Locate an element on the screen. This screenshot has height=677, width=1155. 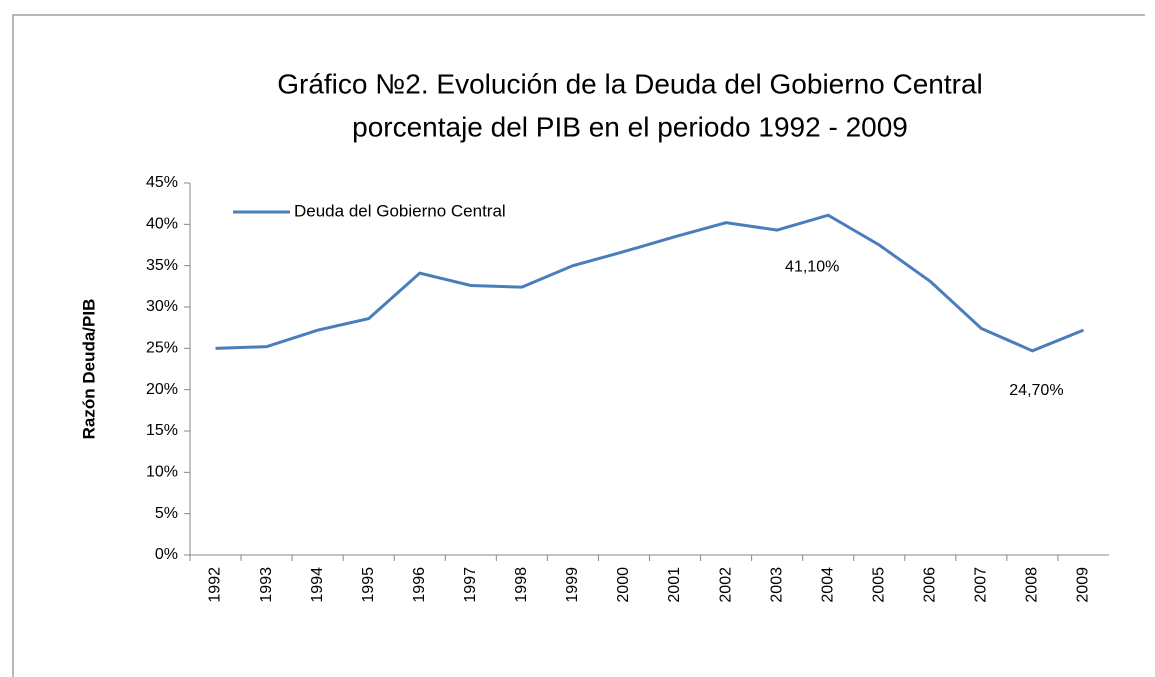
x-tick-label: 2006 is located at coordinates (930, 585).